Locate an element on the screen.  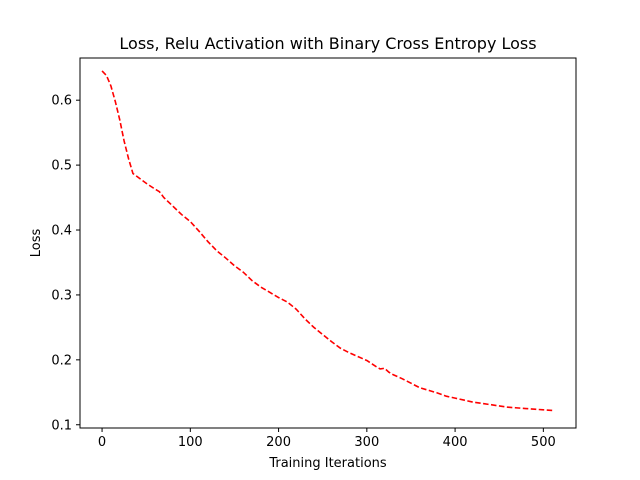
y-axis: 0.1 0.2 0.3 0.4 0.5 0.6 is located at coordinates (65, 263).